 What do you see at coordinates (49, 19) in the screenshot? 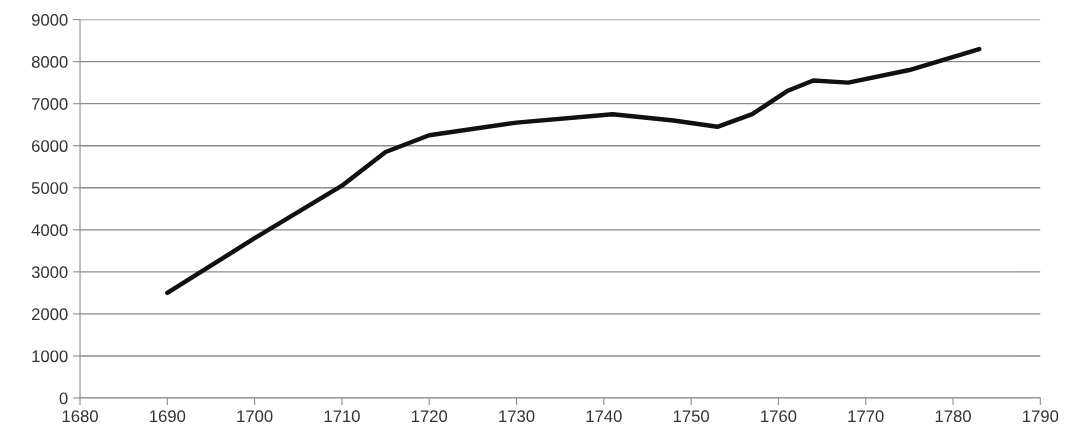
I see `y-tick-label: 9000` at bounding box center [49, 19].